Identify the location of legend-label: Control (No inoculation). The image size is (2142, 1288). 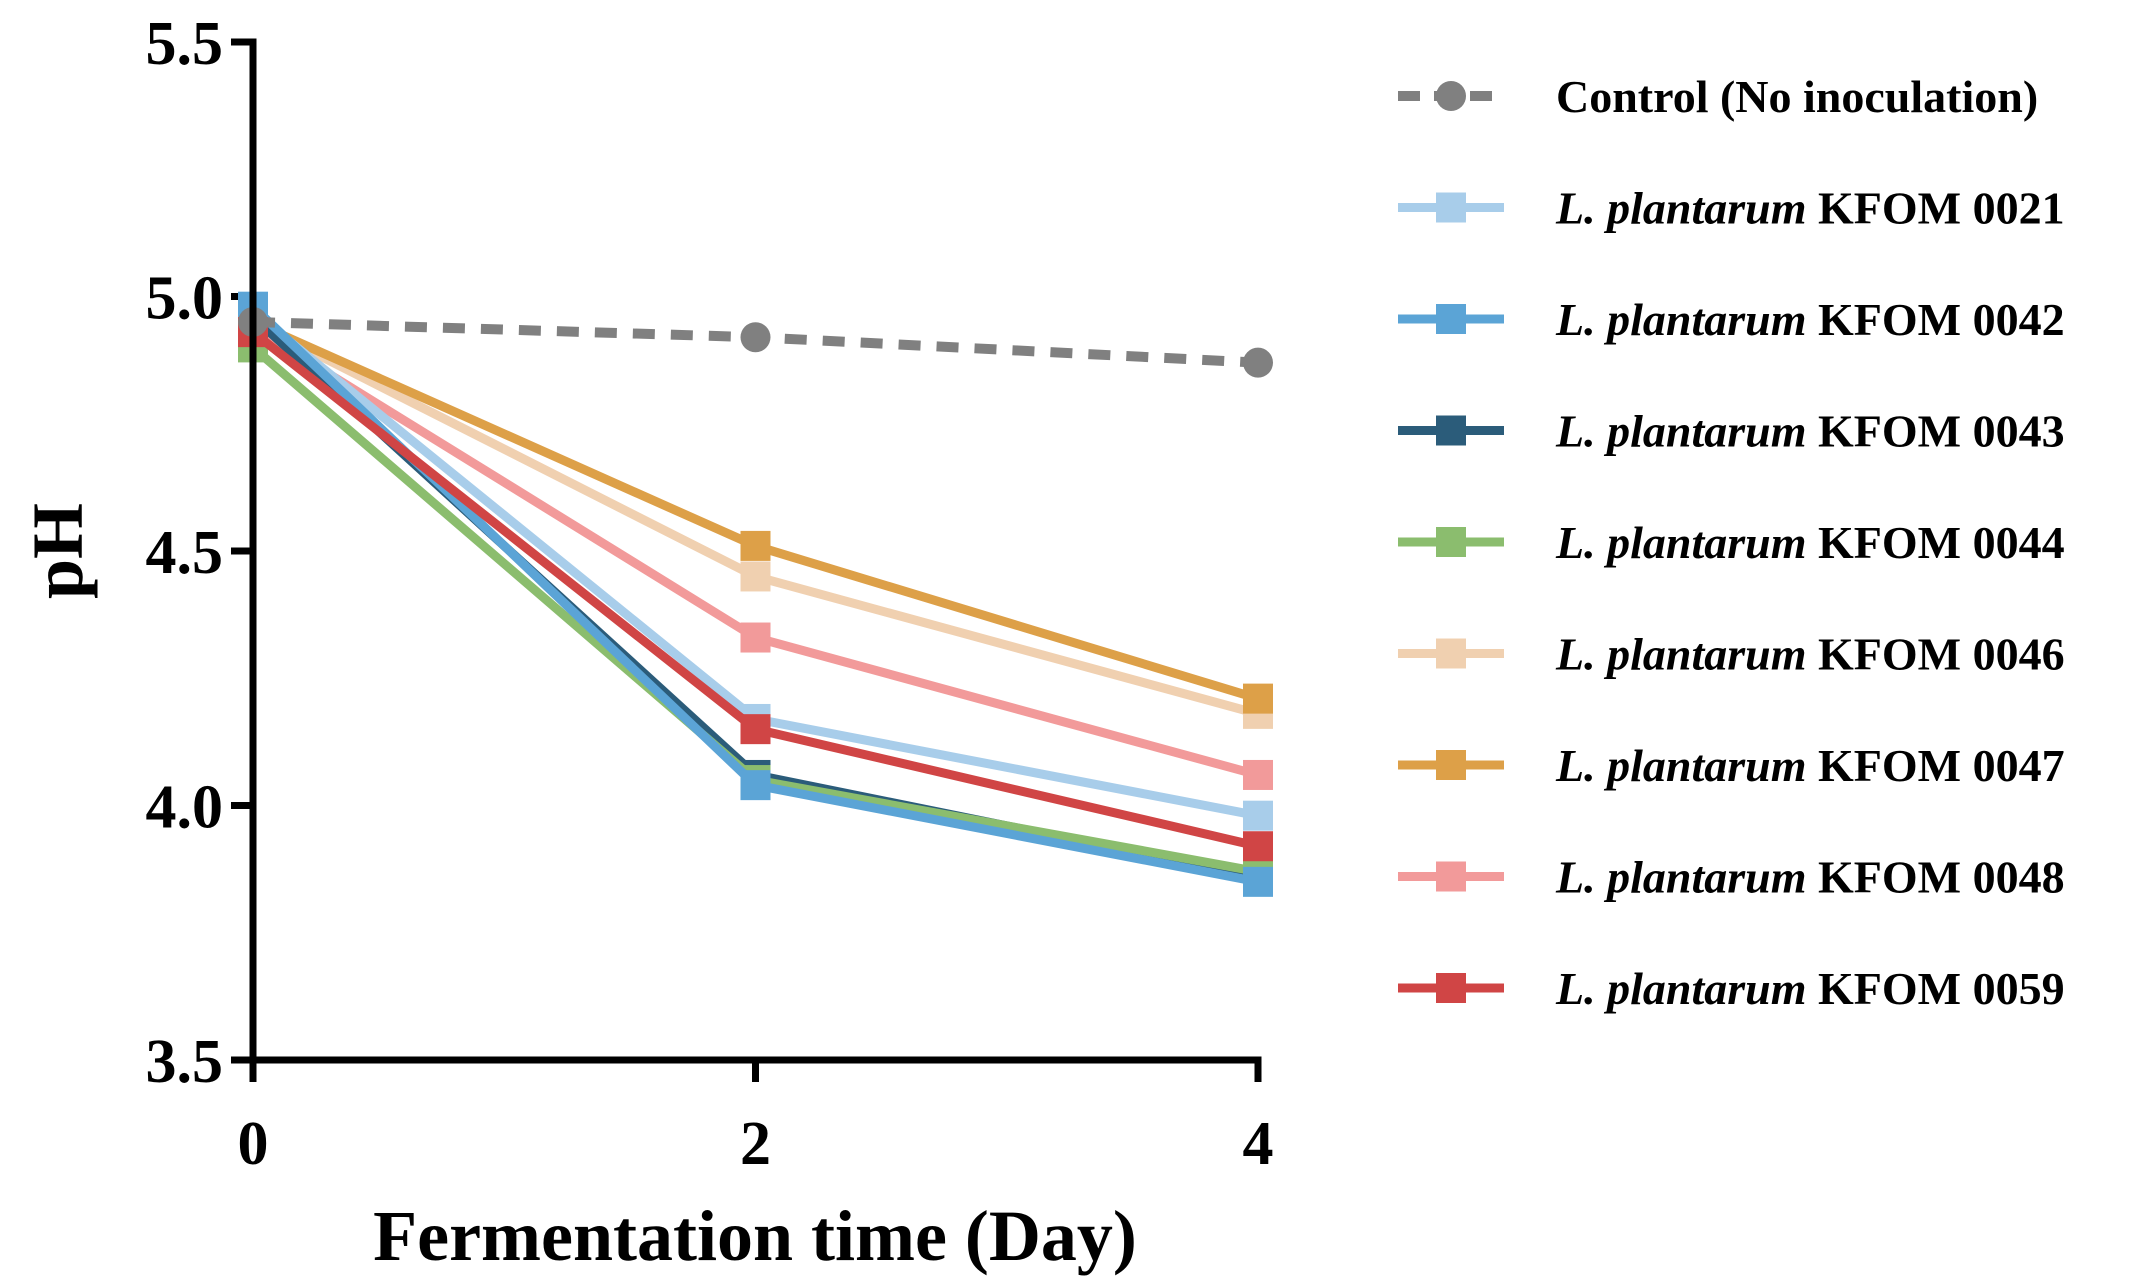
(1797, 96).